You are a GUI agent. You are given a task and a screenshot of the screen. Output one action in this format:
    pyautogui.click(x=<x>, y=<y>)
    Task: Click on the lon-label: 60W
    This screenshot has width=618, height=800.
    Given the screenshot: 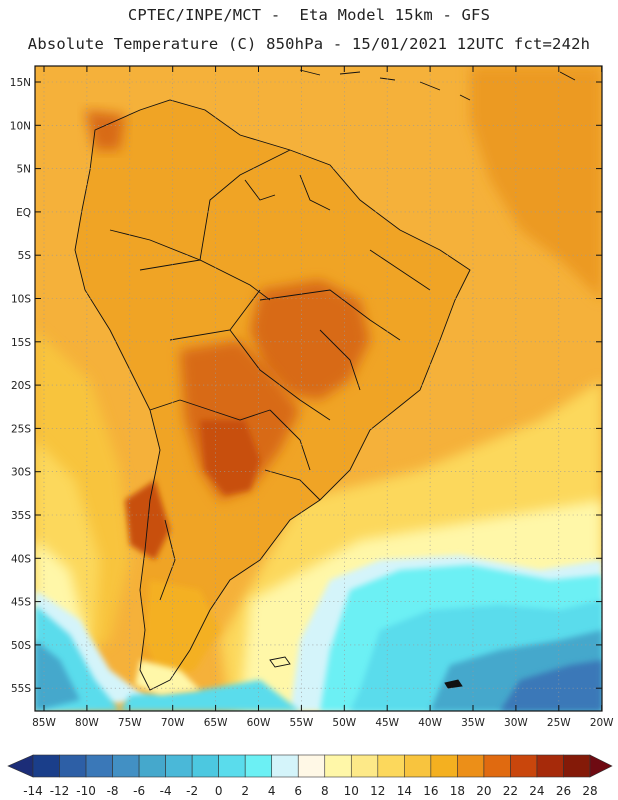 What is the action you would take?
    pyautogui.click(x=259, y=723)
    